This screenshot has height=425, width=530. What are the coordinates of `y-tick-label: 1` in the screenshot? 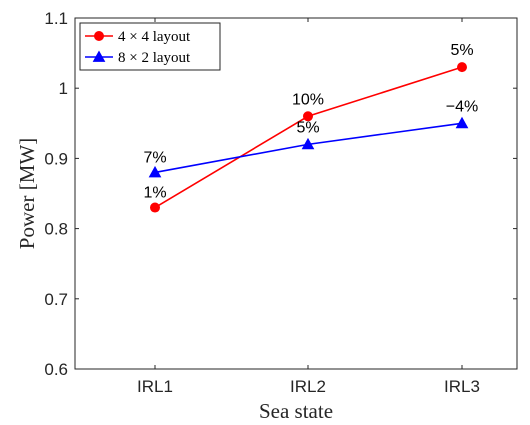 It's located at (63, 88).